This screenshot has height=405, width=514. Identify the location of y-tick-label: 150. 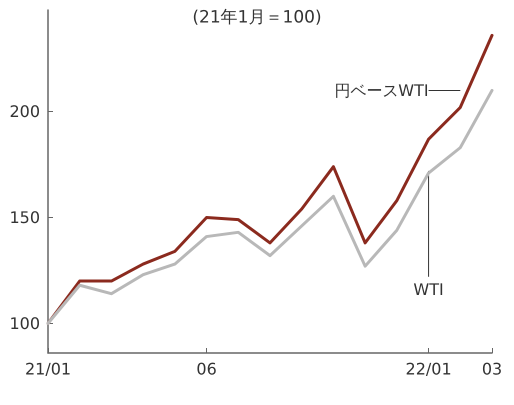
(24, 217).